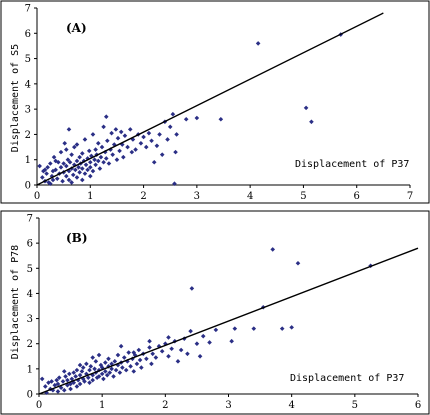 Image resolution: width=430 pixels, height=415 pixels. I want to click on panel-b-y-axis-title: Displacement of P78, so click(15, 302).